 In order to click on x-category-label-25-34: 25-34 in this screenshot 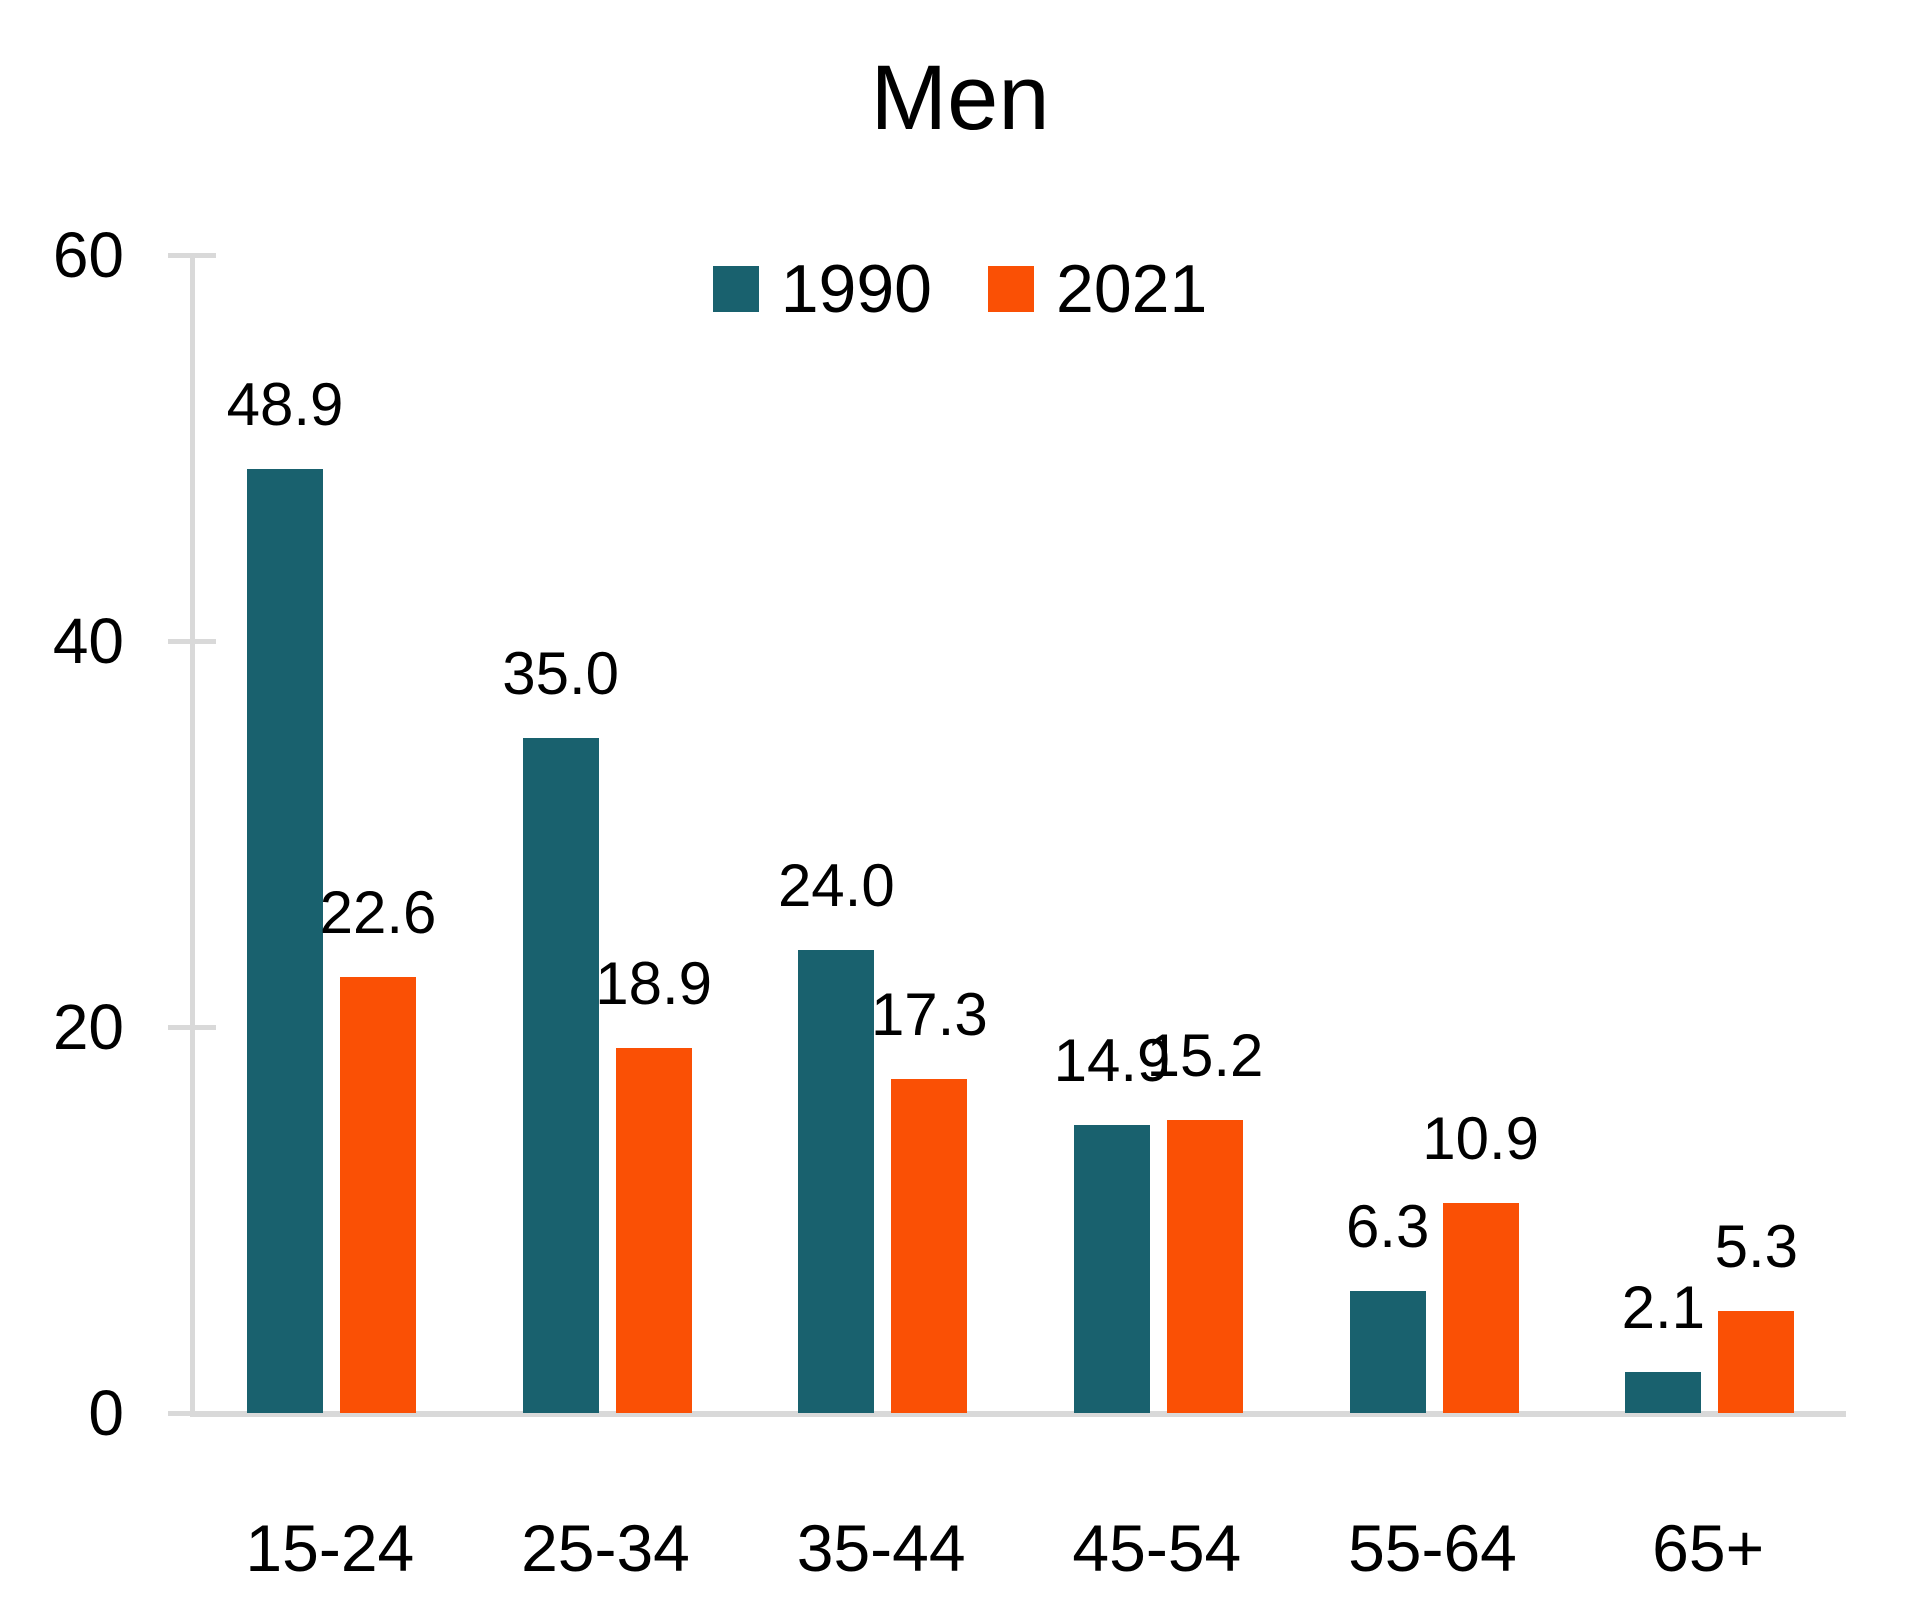, I will do `click(605, 1548)`.